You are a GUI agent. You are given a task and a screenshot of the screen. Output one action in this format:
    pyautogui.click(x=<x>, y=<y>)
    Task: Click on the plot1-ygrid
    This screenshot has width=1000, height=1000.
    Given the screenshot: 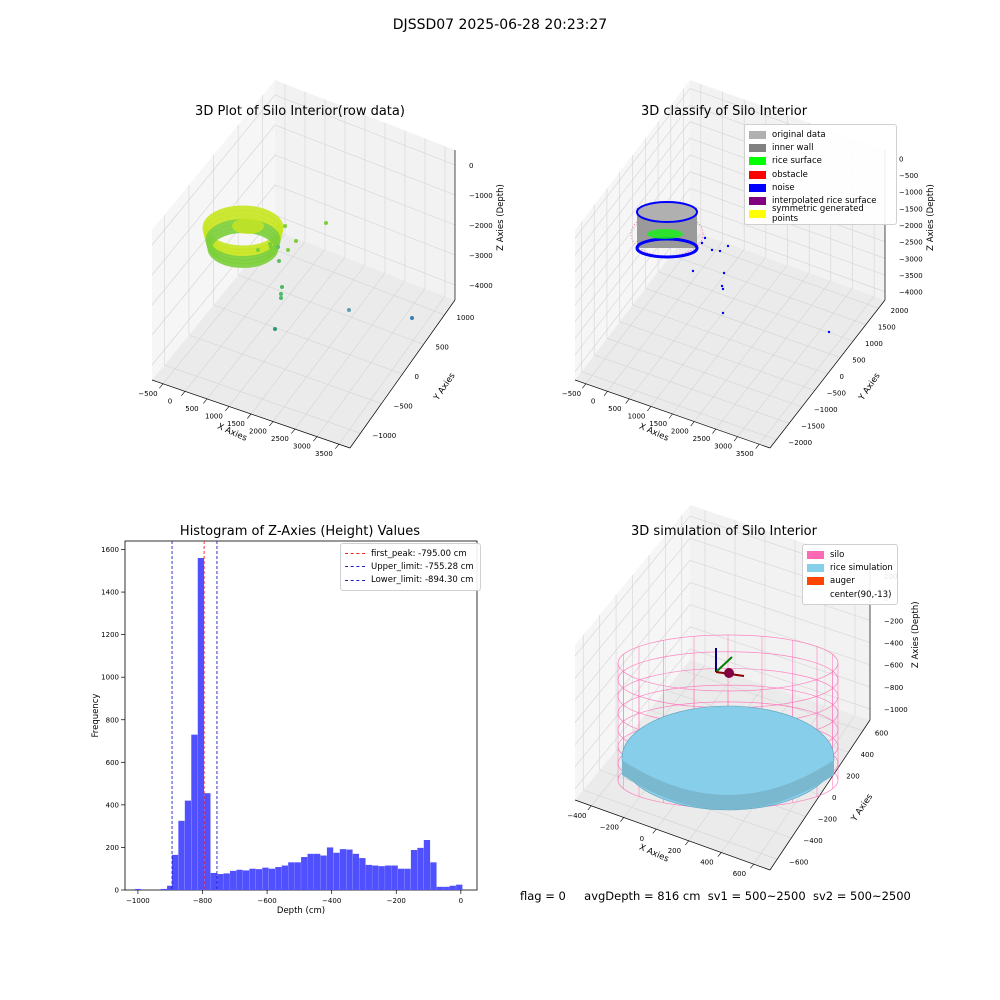 What is the action you would take?
    pyautogui.click(x=353, y=280)
    